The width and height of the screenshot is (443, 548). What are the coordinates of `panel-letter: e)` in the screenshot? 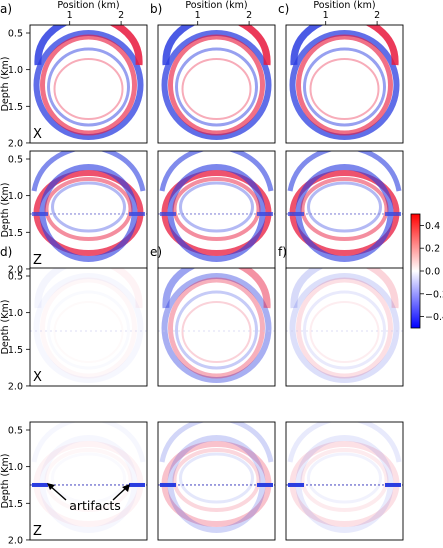 It's located at (156, 252).